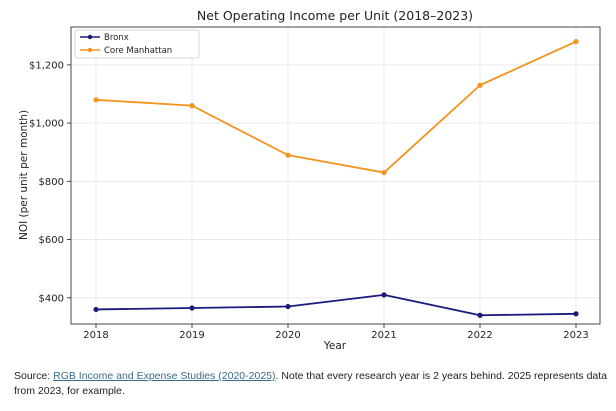  What do you see at coordinates (95, 335) in the screenshot?
I see `x-tick-label-2018: 2018` at bounding box center [95, 335].